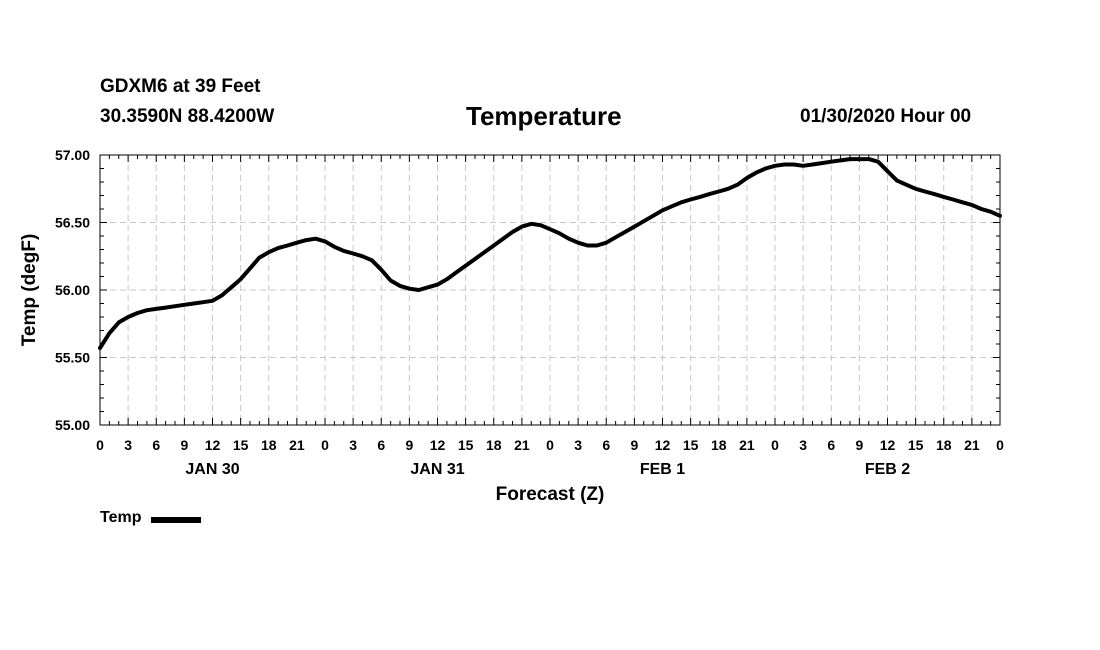 The width and height of the screenshot is (1100, 650). I want to click on station-label: GDXM6 at 39 Feet, so click(180, 86).